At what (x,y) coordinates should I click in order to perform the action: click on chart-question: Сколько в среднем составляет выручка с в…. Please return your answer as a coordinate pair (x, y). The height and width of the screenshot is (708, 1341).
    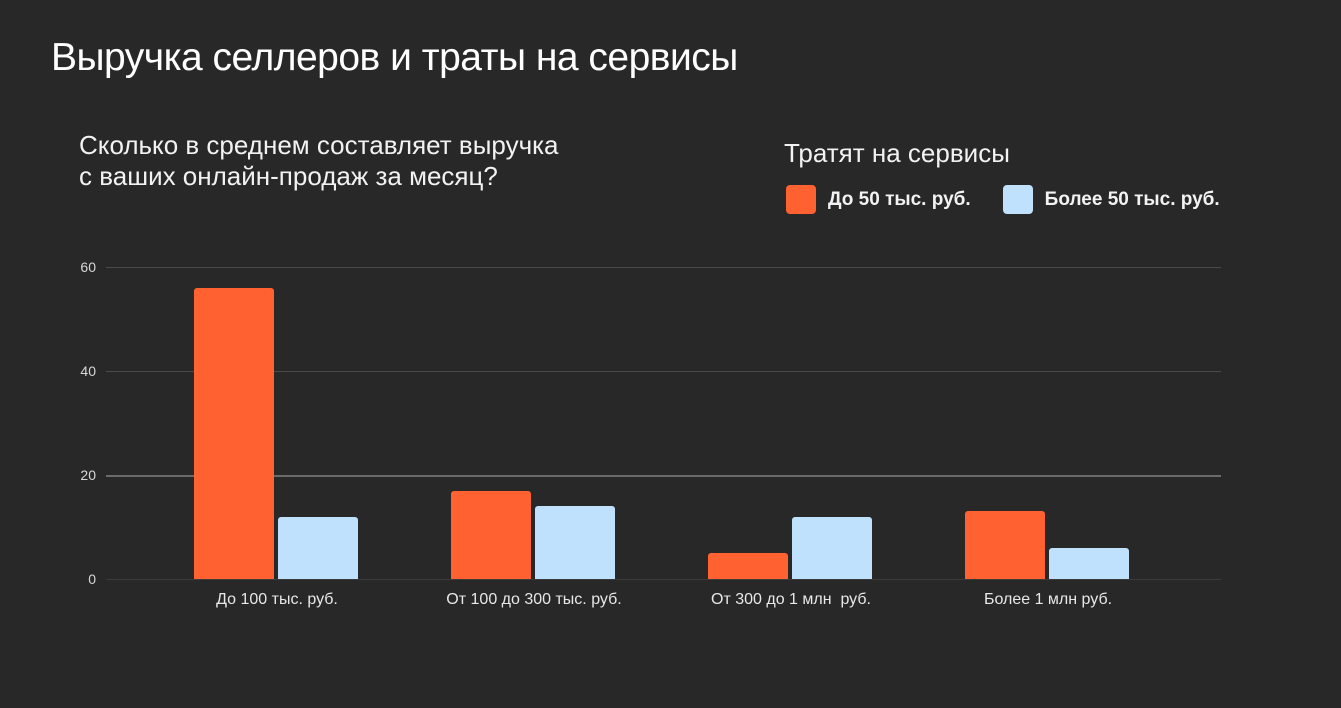
    Looking at the image, I should click on (359, 161).